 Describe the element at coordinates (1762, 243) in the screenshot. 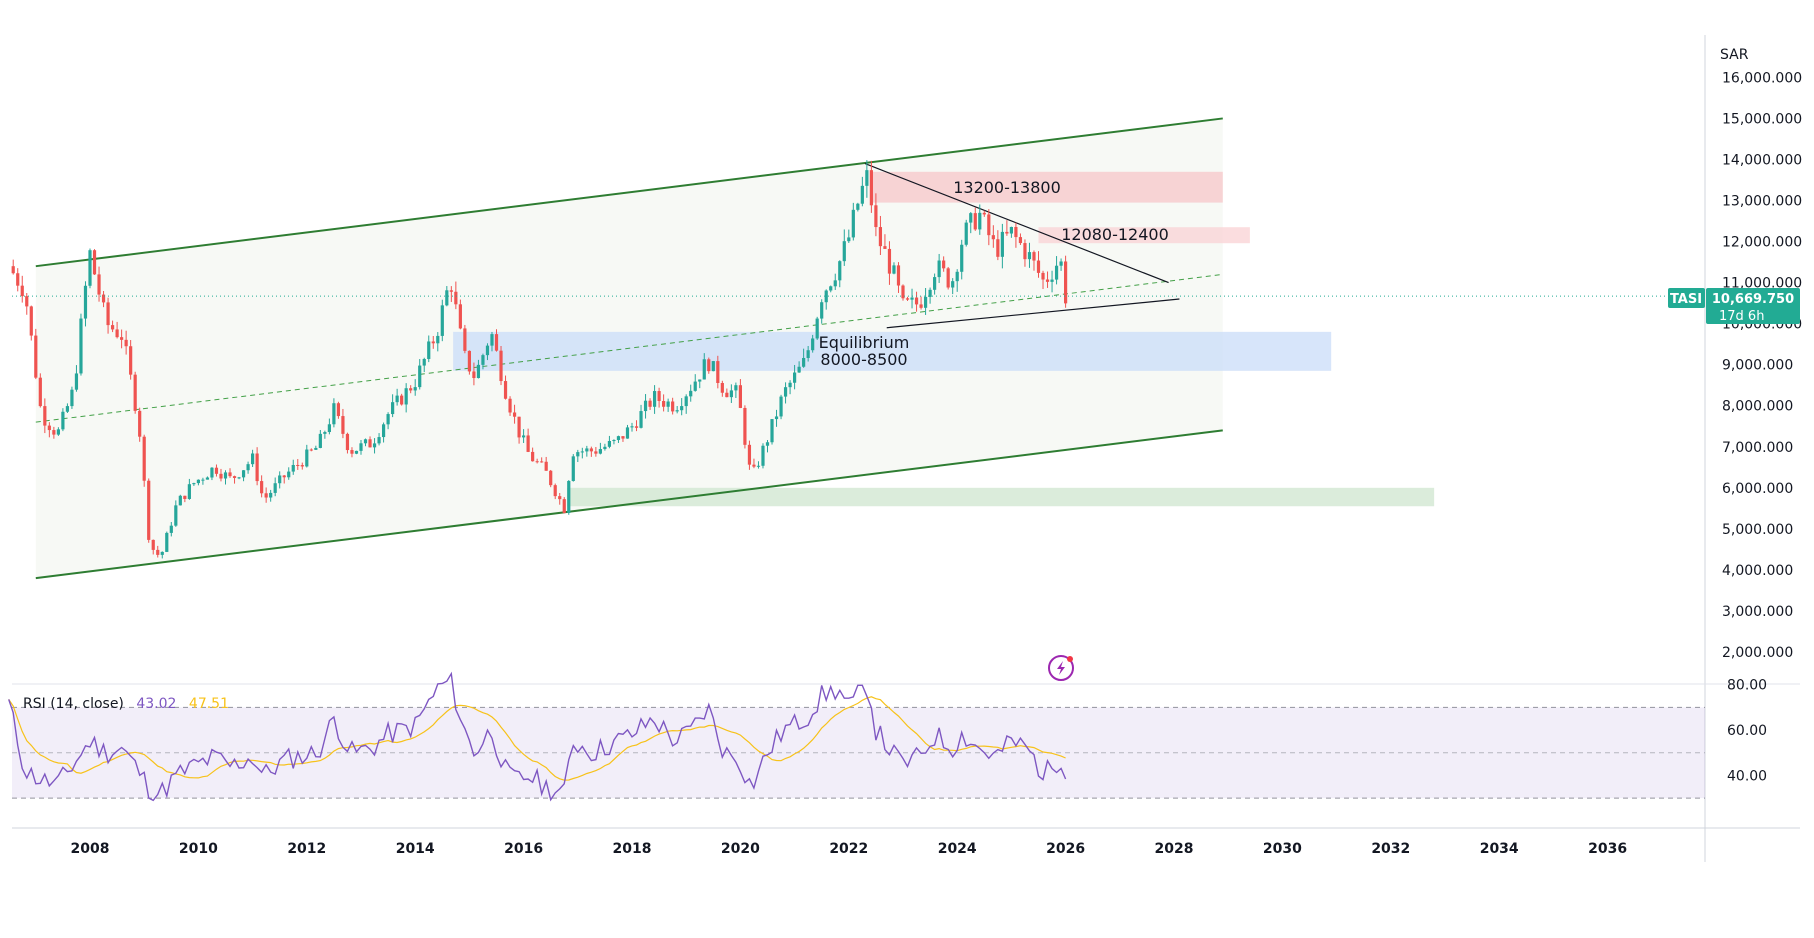

I see `price-tick-label: 12,000.000` at that location.